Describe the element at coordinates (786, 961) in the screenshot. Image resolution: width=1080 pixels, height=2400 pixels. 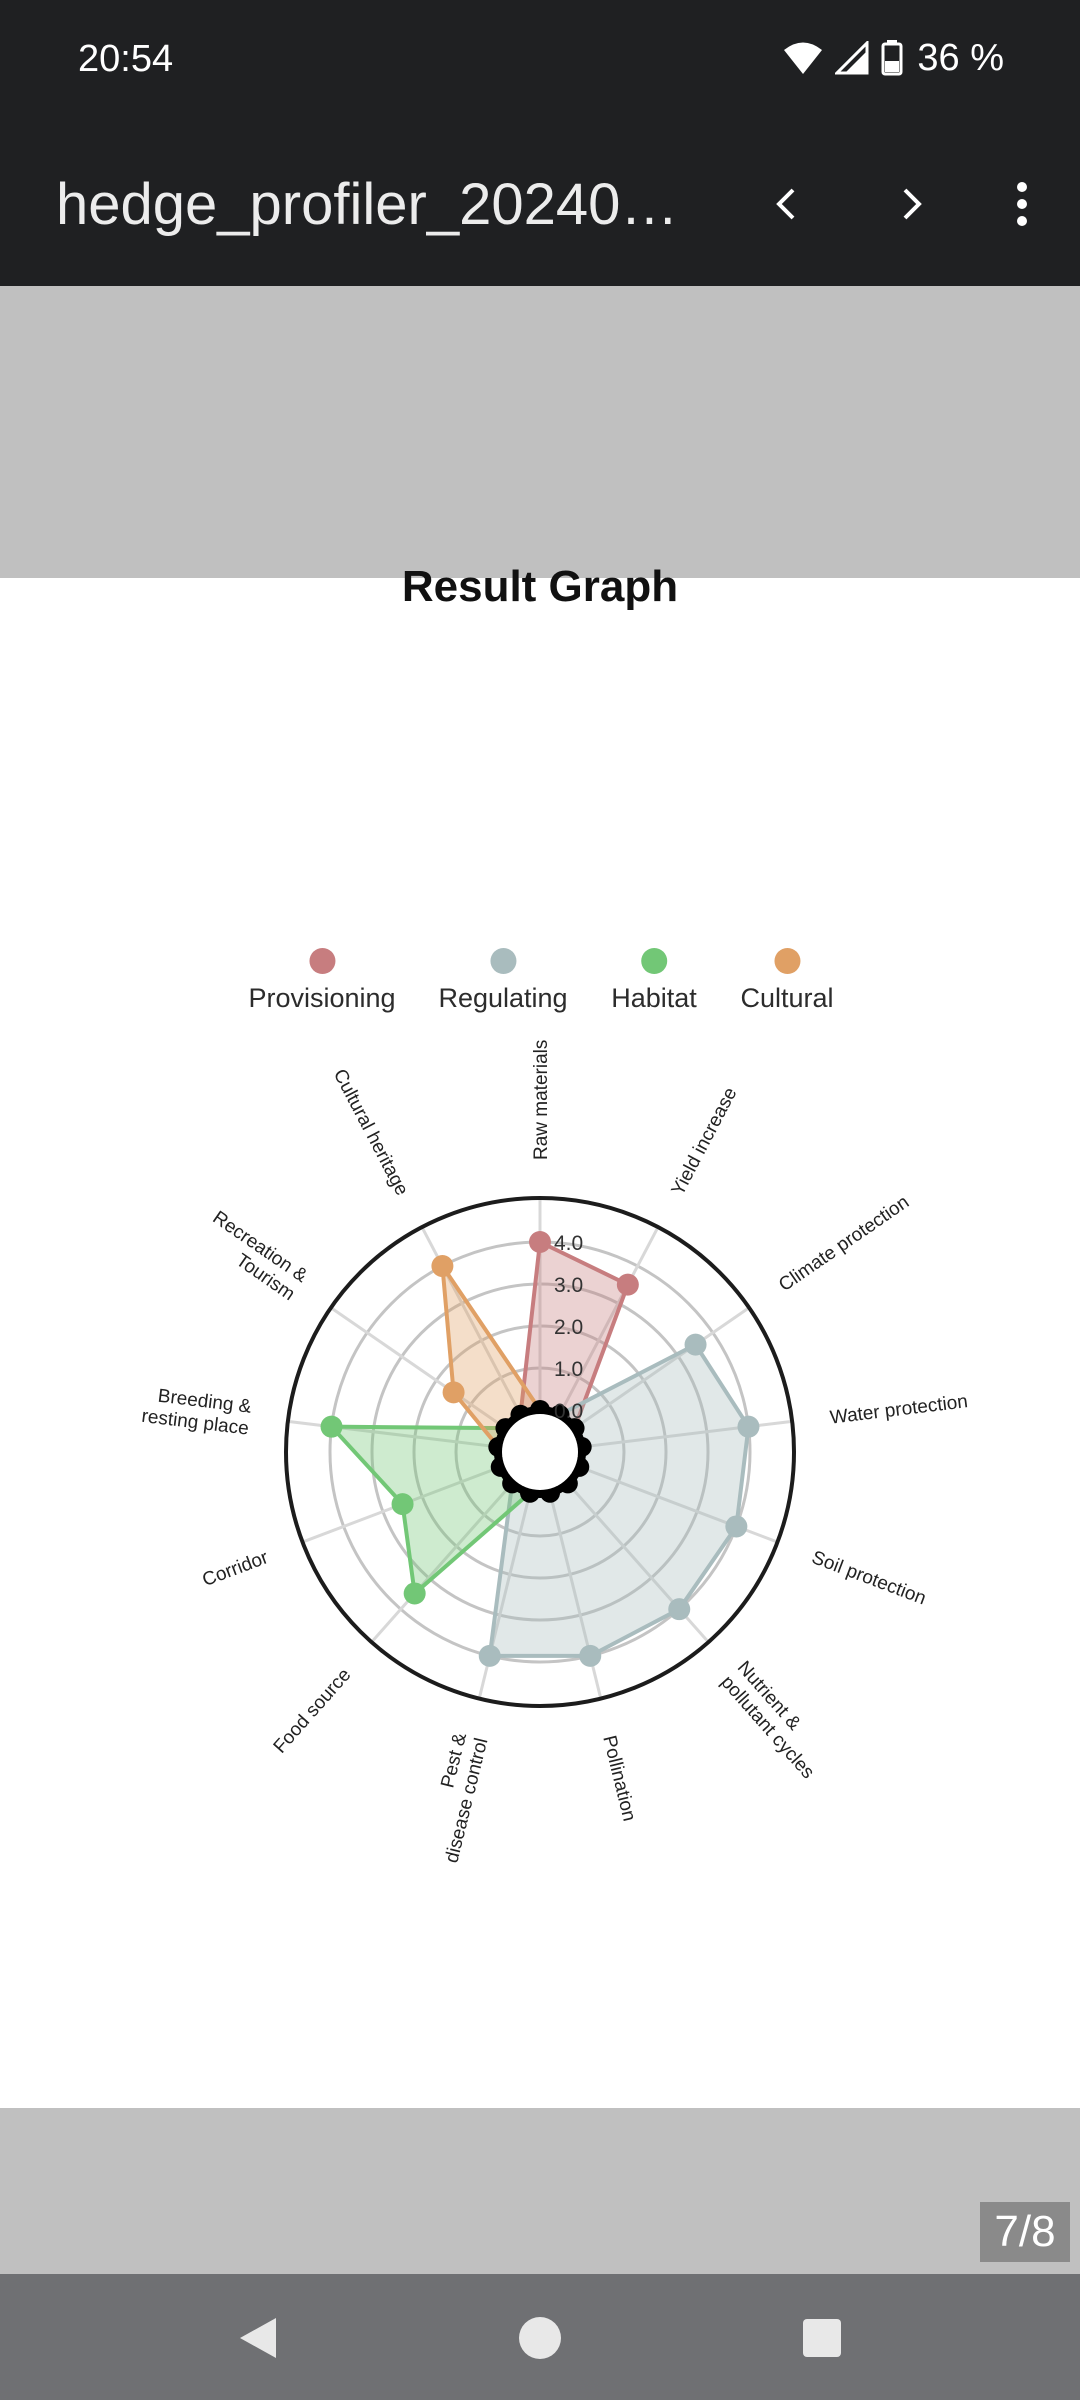
I see `legend-dot-cultural` at that location.